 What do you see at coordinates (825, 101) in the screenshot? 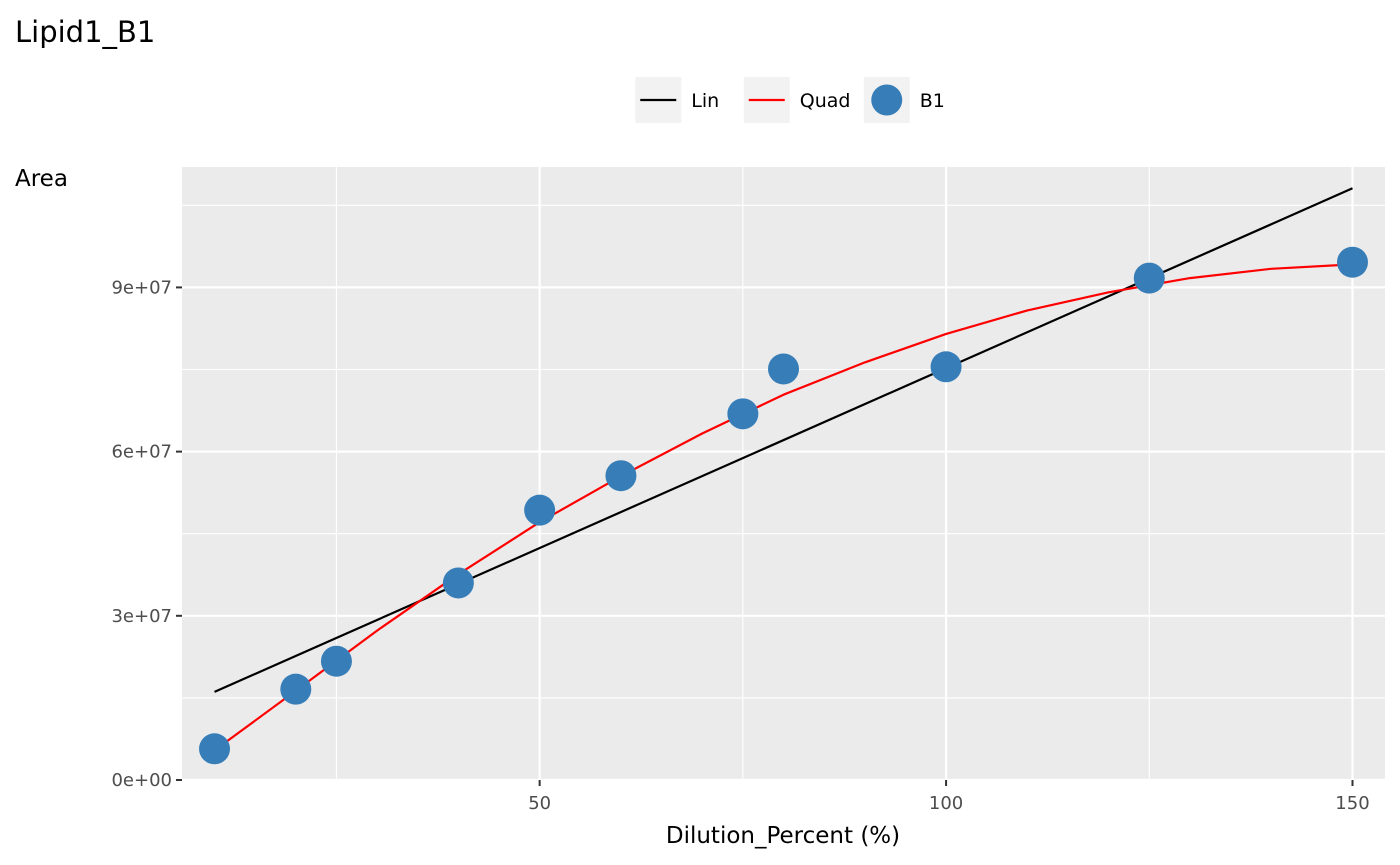
I see `legend-label: Quad` at bounding box center [825, 101].